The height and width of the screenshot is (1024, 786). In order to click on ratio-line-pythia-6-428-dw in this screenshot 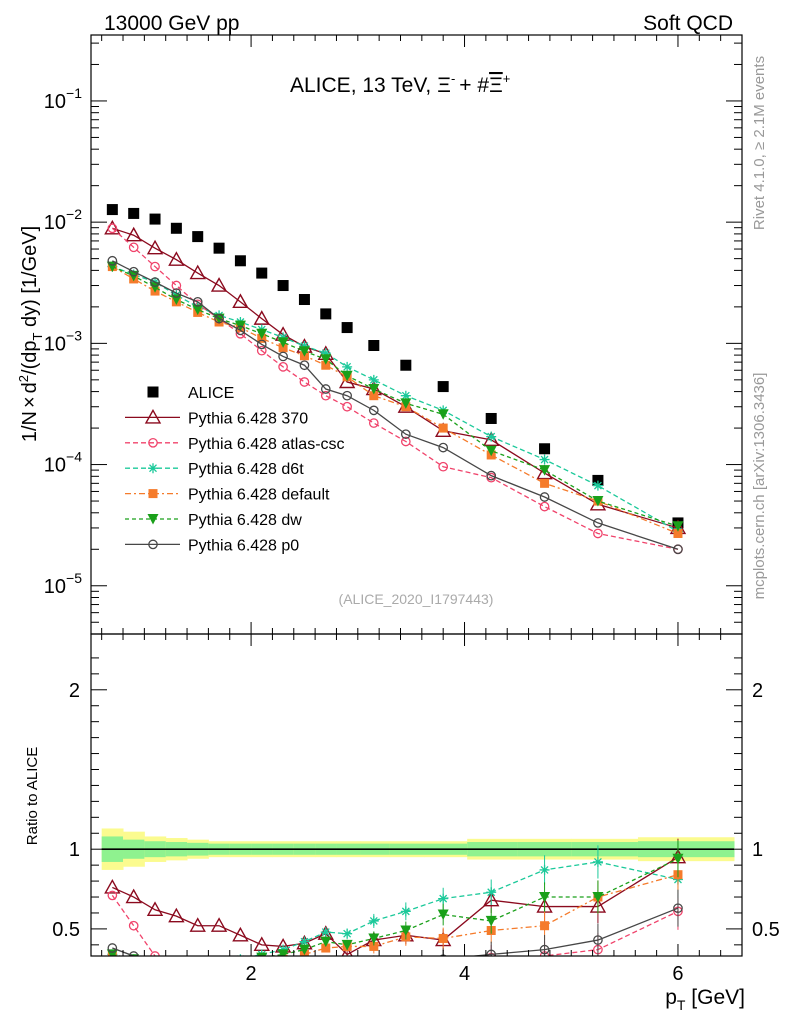, I will do `click(395, 907)`.